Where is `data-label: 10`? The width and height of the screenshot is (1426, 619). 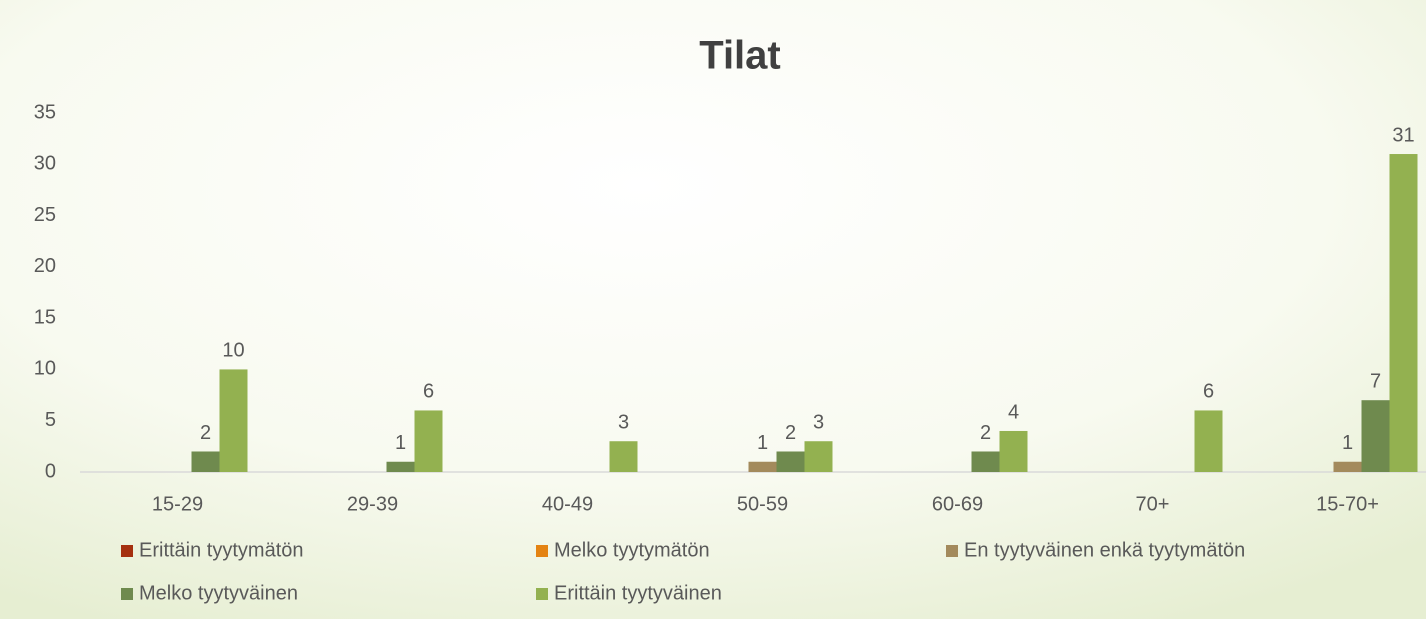 data-label: 10 is located at coordinates (233, 351).